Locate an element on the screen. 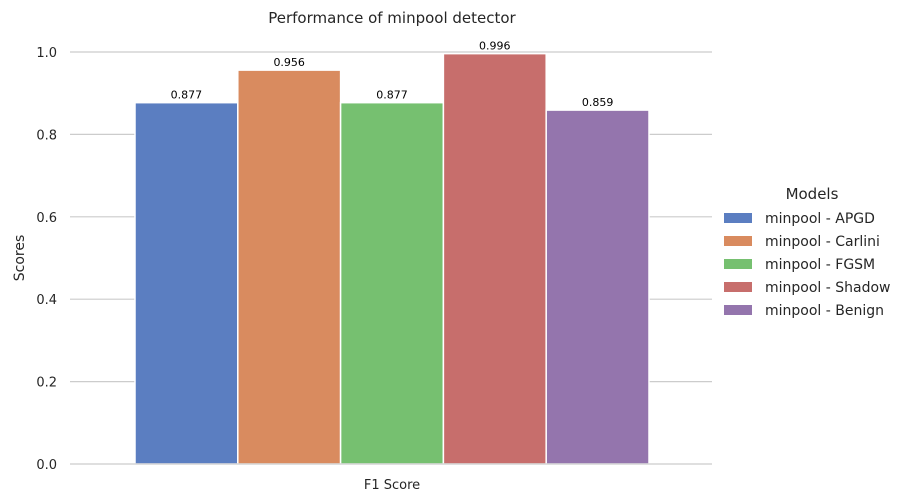 The image size is (916, 502). legend-entry: minpool - APGD is located at coordinates (820, 219).